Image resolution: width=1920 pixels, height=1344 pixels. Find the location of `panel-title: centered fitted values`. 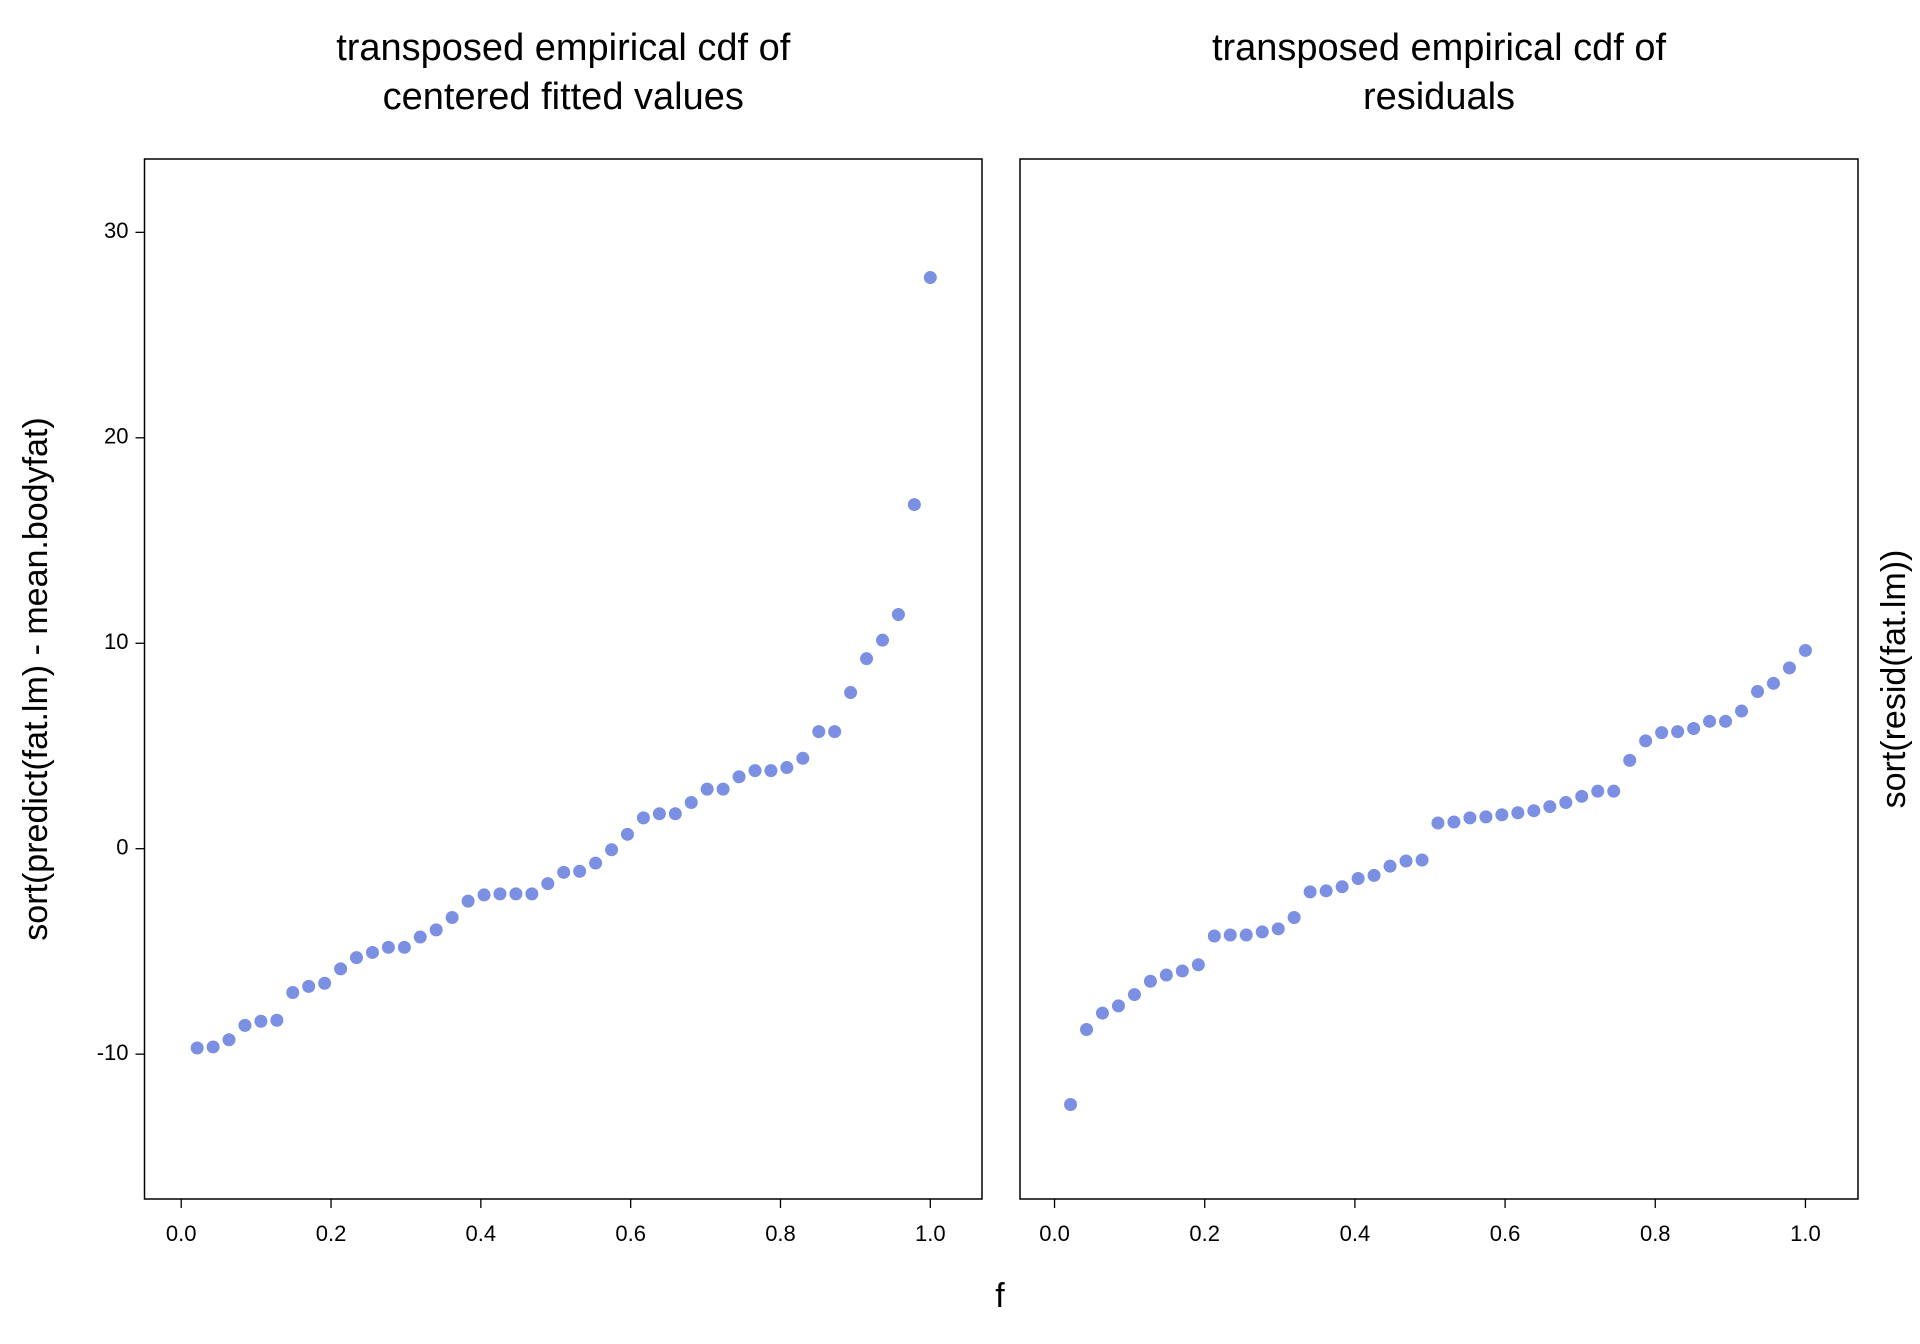

panel-title: centered fitted values is located at coordinates (563, 97).